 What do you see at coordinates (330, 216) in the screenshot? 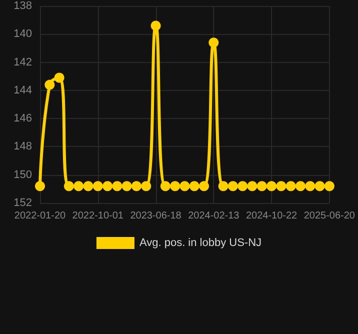
I see `x-tick-label: 2025-06-20` at bounding box center [330, 216].